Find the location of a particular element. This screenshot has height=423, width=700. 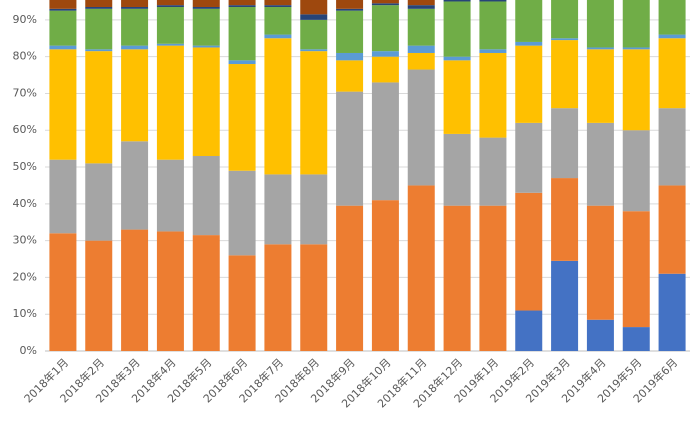

y-tick-label: 60% is located at coordinates (25, 129).